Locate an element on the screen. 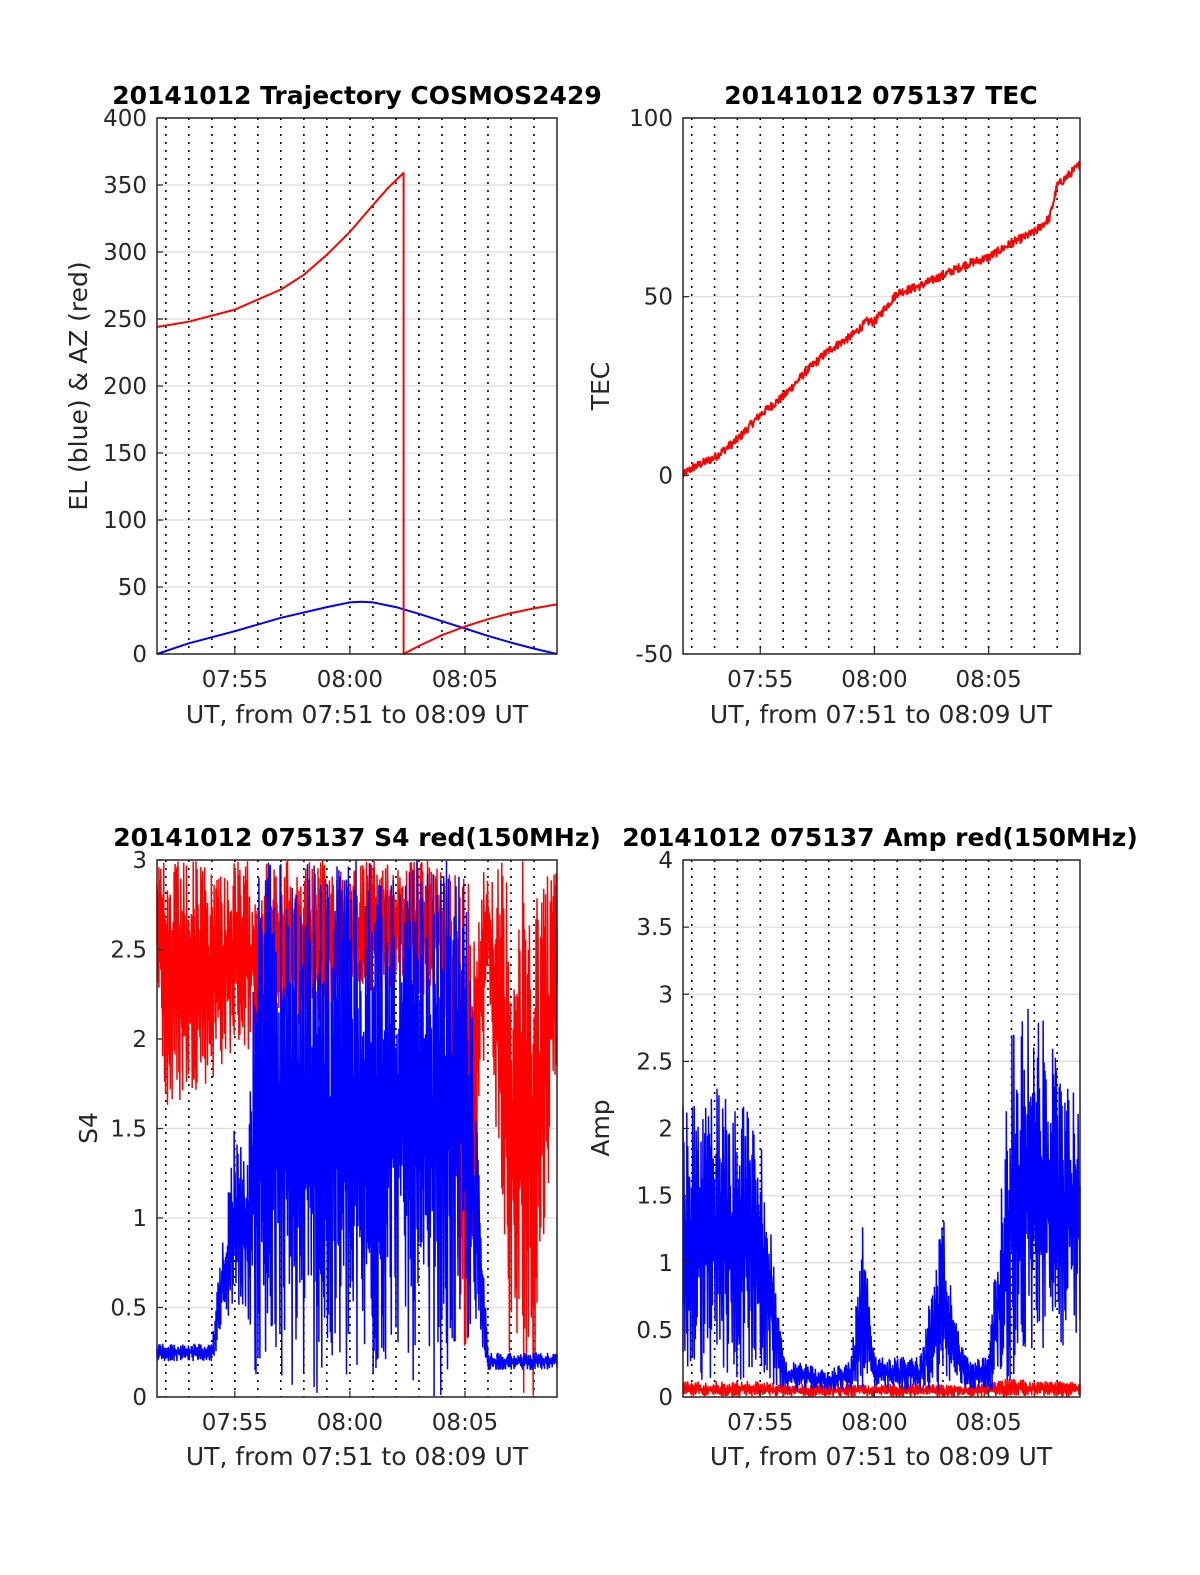 The height and width of the screenshot is (1575, 1200). trajectory-ytick-label: 400 is located at coordinates (125, 119).